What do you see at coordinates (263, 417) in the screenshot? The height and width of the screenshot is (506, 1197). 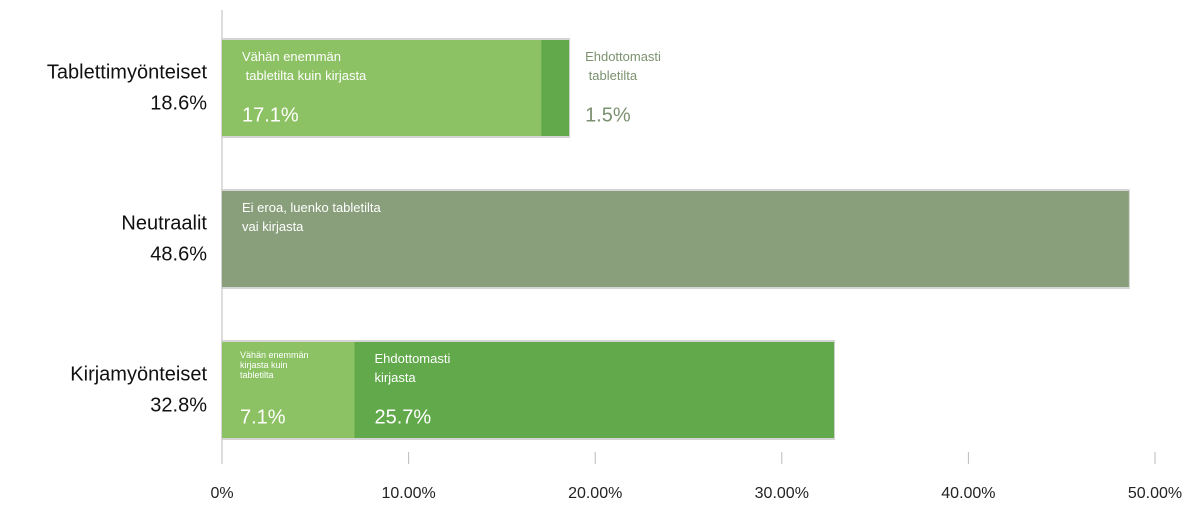 I see `value-label: 7.1%` at bounding box center [263, 417].